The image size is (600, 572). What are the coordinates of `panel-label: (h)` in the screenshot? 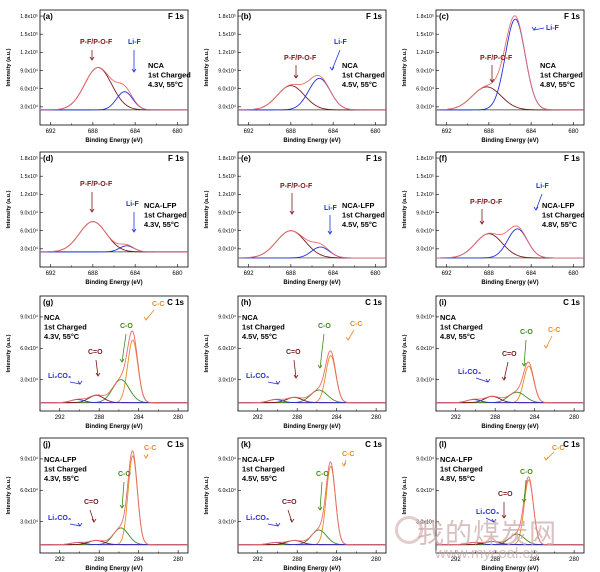 It's located at (246, 302).